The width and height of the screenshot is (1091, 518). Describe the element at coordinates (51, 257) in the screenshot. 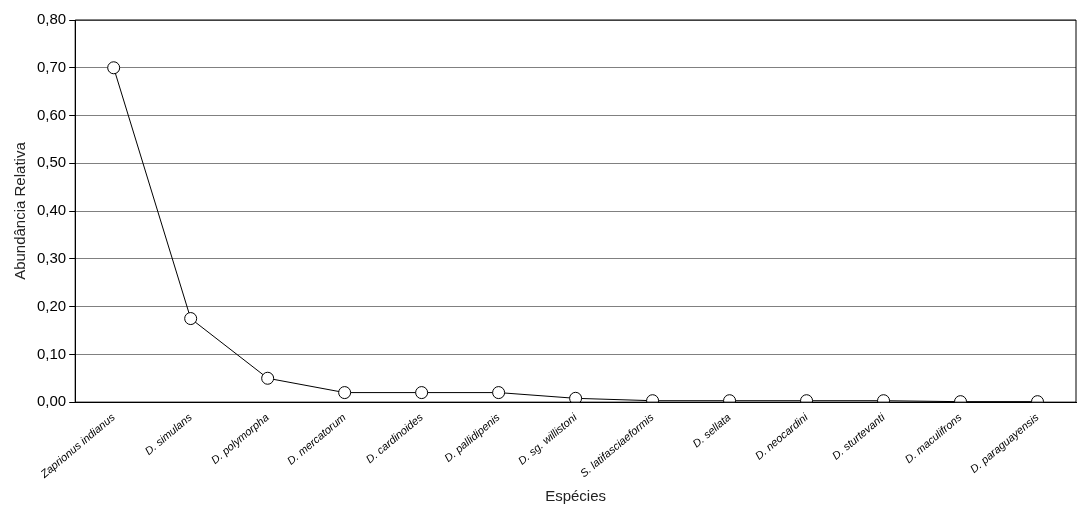

I see `y-tick-label: 0,30` at that location.